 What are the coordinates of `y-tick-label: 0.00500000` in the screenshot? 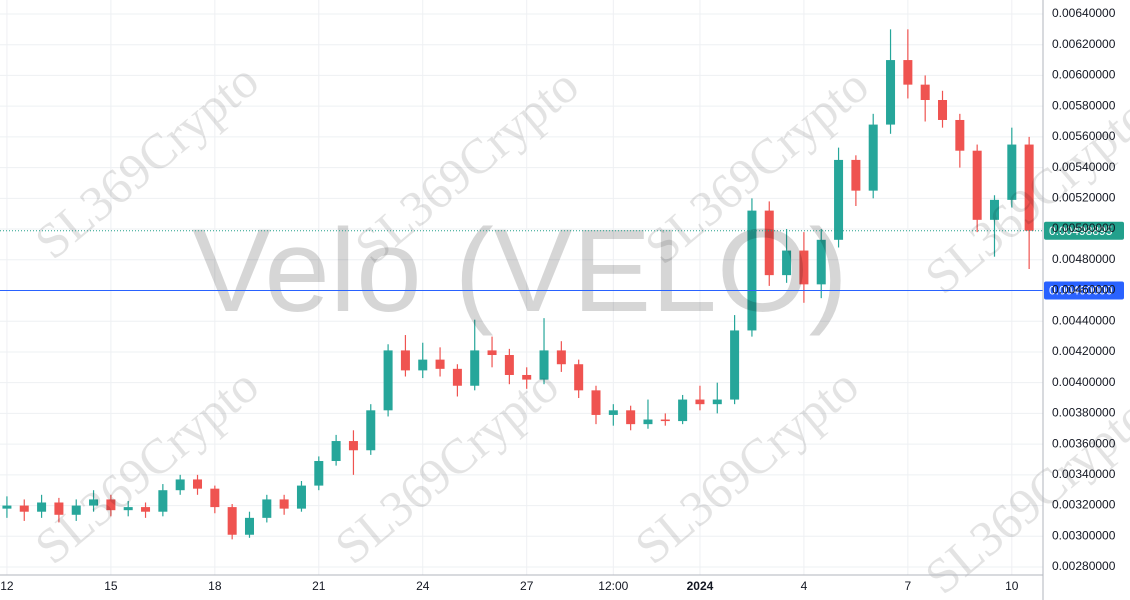 It's located at (1084, 228).